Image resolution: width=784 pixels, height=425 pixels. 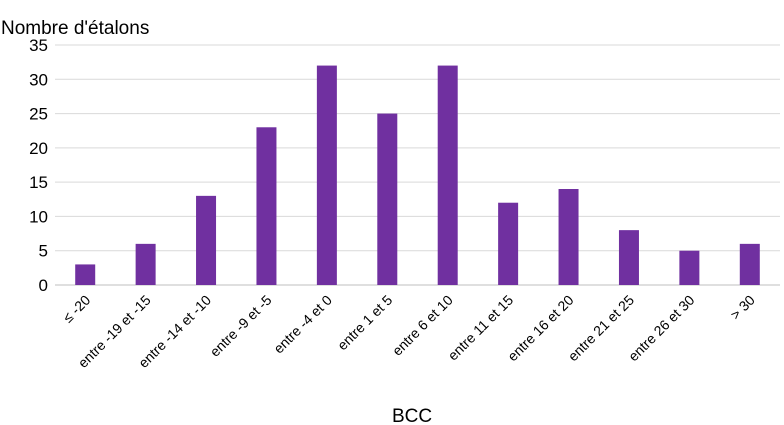 What do you see at coordinates (75, 28) in the screenshot?
I see `y-axis-title: Nombre d'étalons` at bounding box center [75, 28].